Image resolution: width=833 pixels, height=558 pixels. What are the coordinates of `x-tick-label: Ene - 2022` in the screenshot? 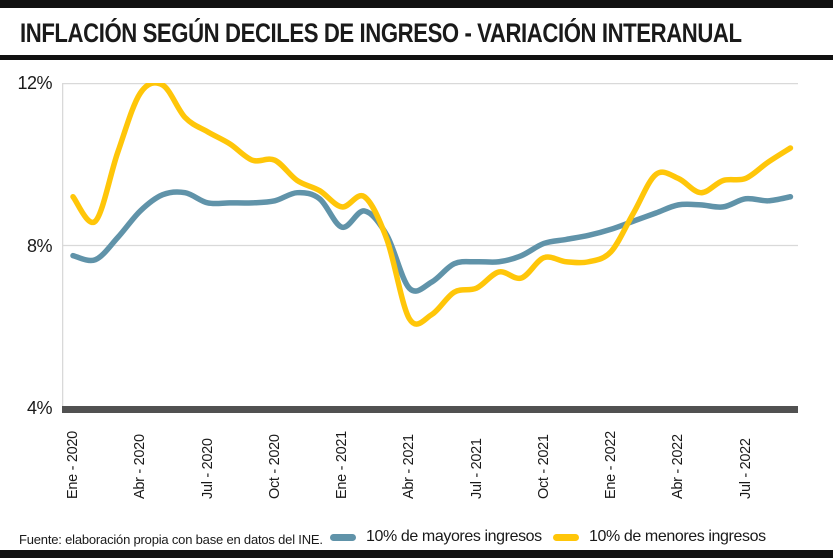 It's located at (611, 465).